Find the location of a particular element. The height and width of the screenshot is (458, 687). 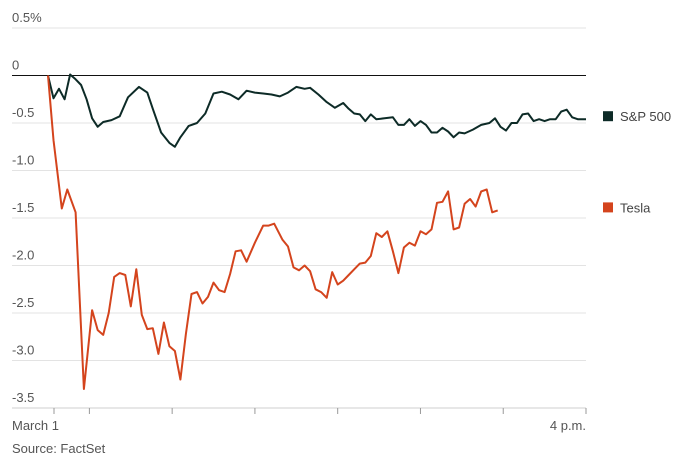

x-axis-tick-labels: March 1 4 p.m. is located at coordinates (299, 425).